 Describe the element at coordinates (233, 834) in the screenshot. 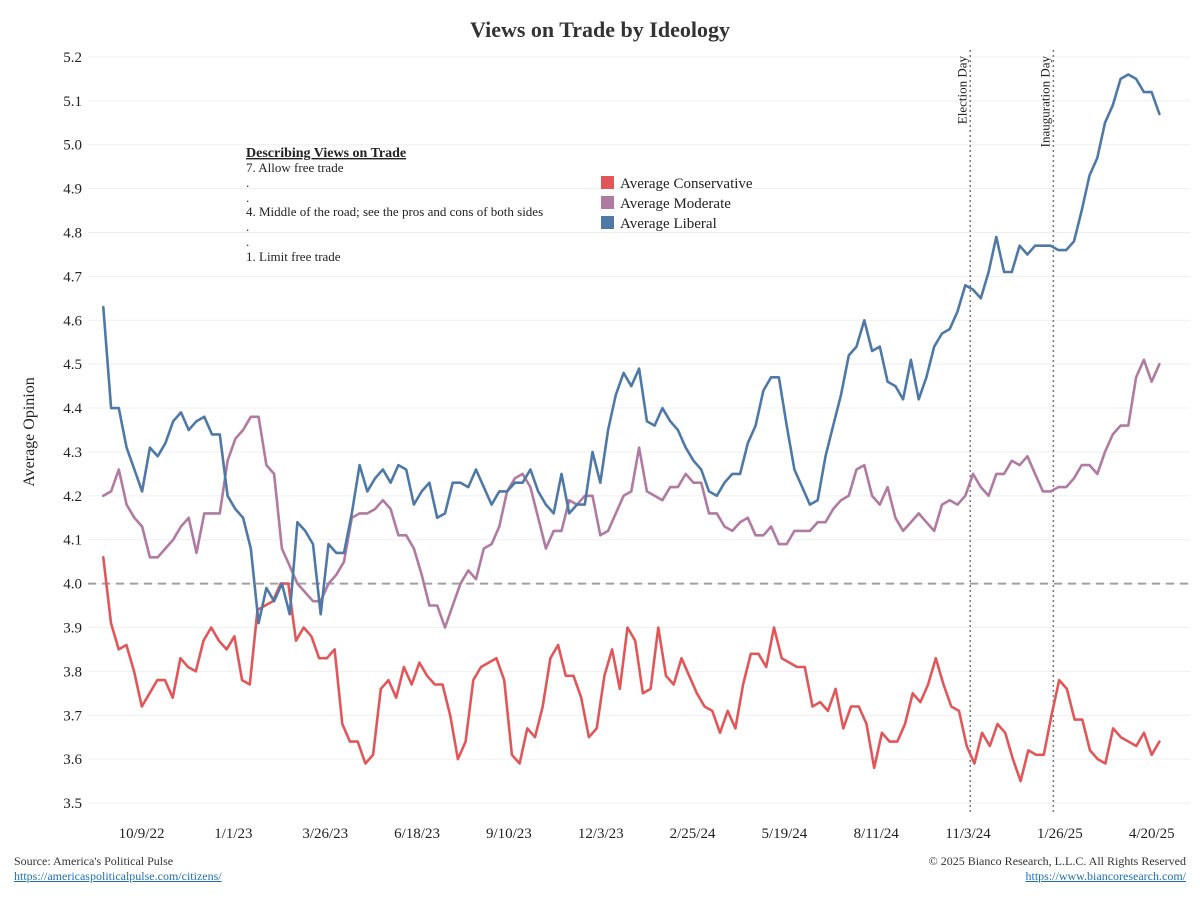

I see `x-tick-label: 1/1/23` at that location.